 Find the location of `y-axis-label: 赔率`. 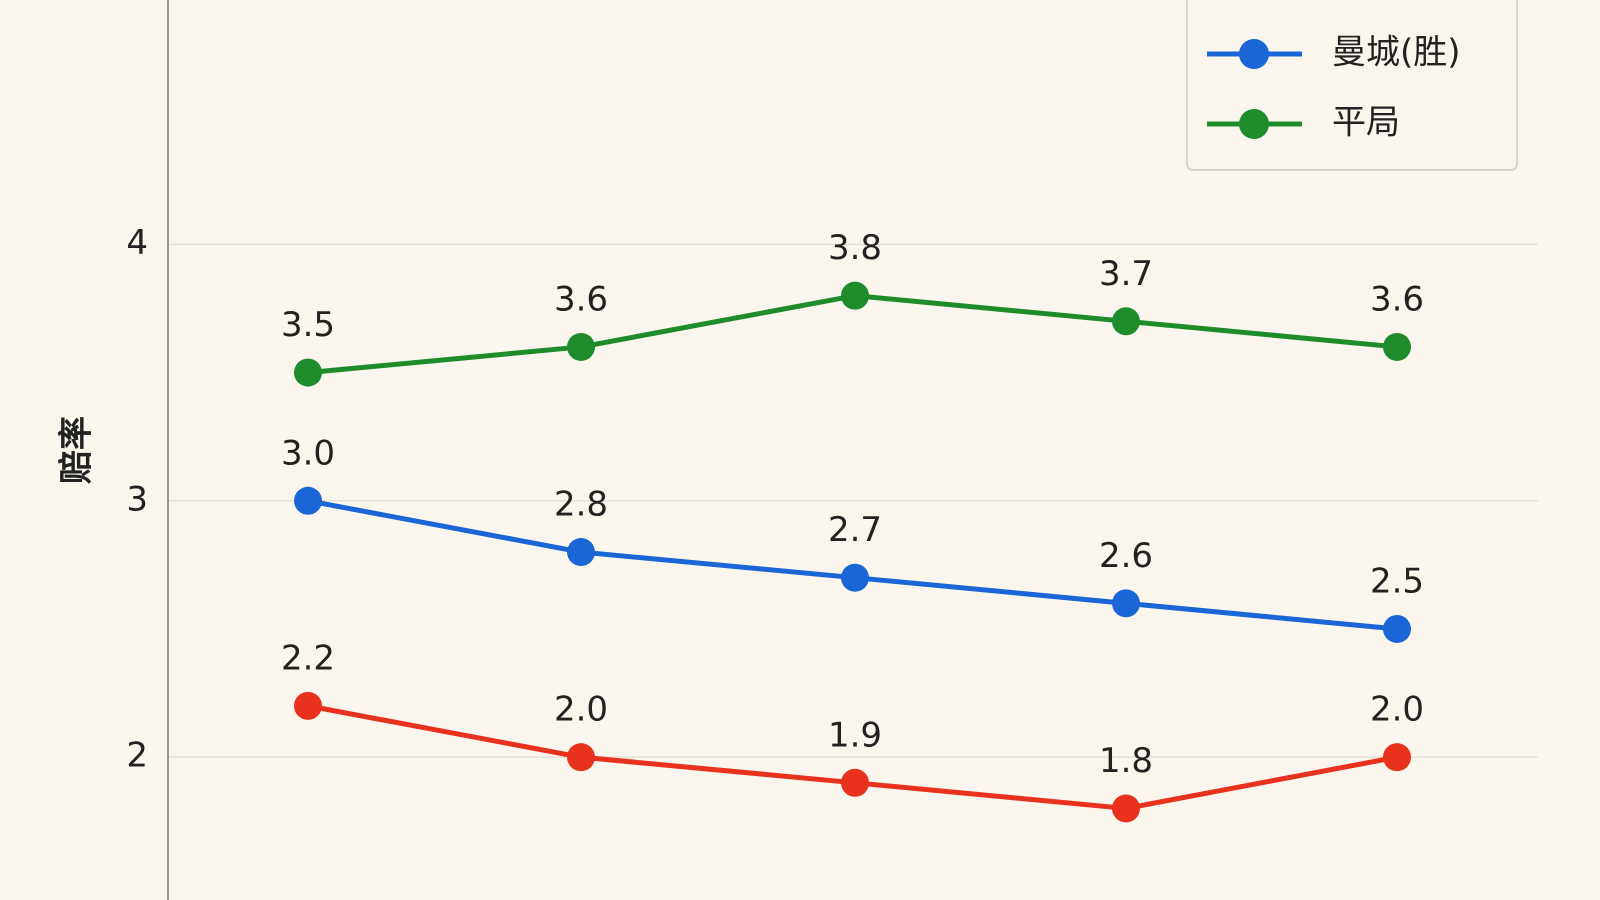

y-axis-label: 赔率 is located at coordinates (77, 450).